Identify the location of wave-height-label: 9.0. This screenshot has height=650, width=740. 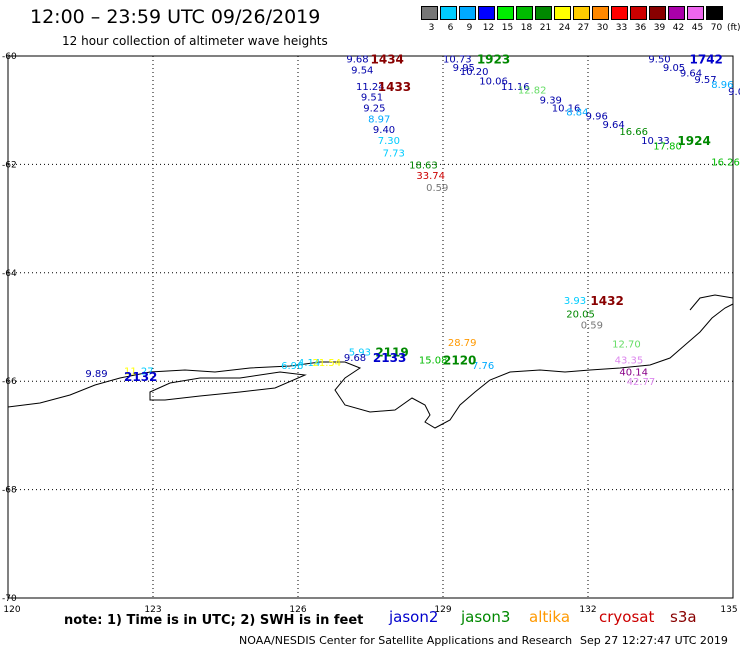
(734, 92).